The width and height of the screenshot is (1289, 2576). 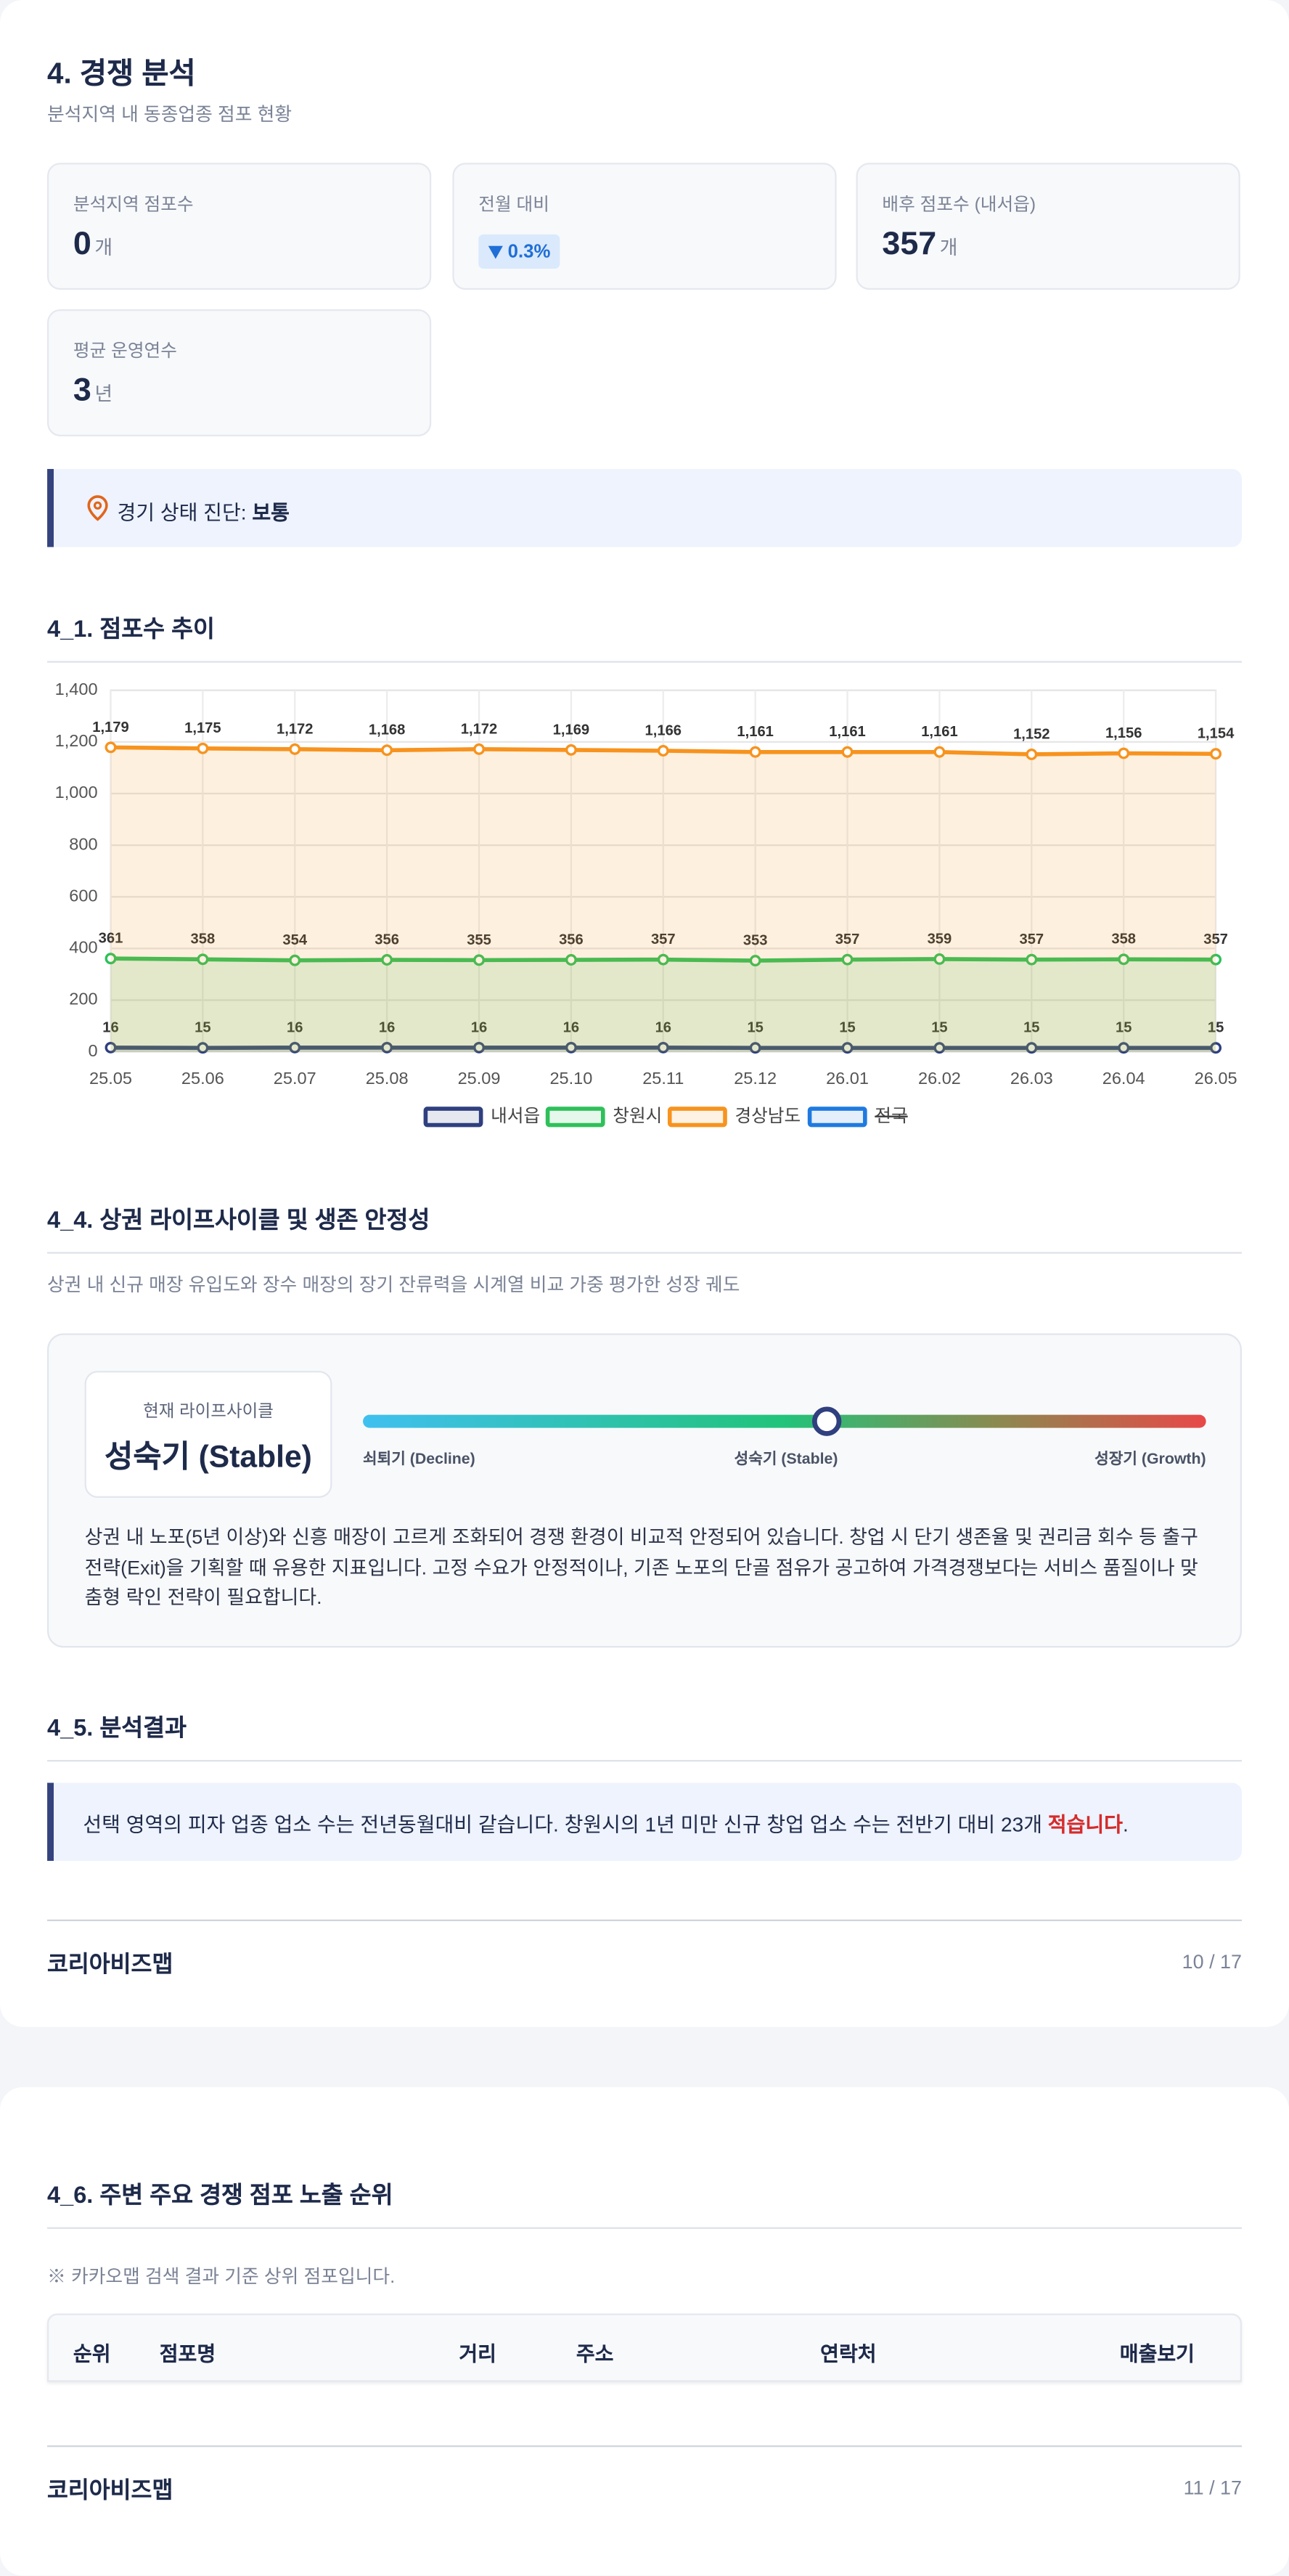 What do you see at coordinates (939, 1078) in the screenshot?
I see `x-tick-label: 26.02` at bounding box center [939, 1078].